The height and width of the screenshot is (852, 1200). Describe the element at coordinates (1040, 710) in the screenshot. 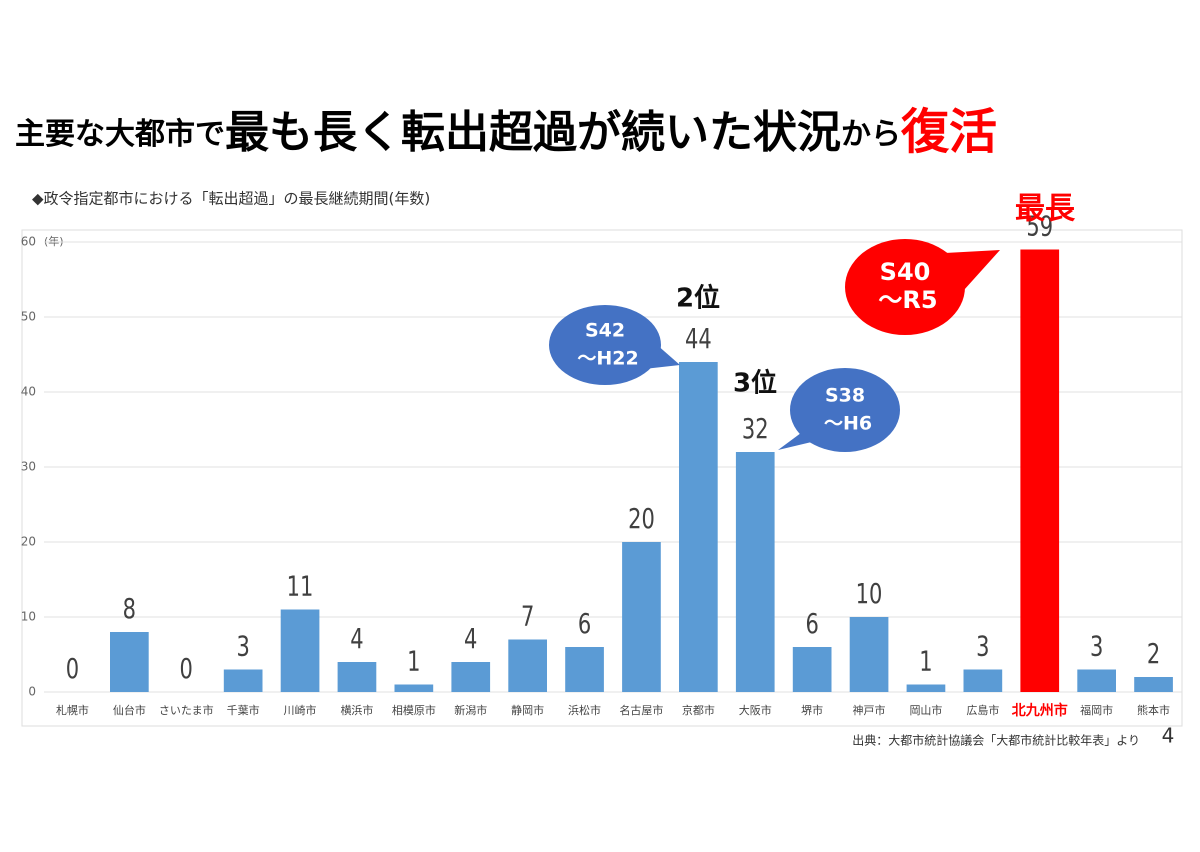

I see `x-tick-label: 北九州市` at that location.